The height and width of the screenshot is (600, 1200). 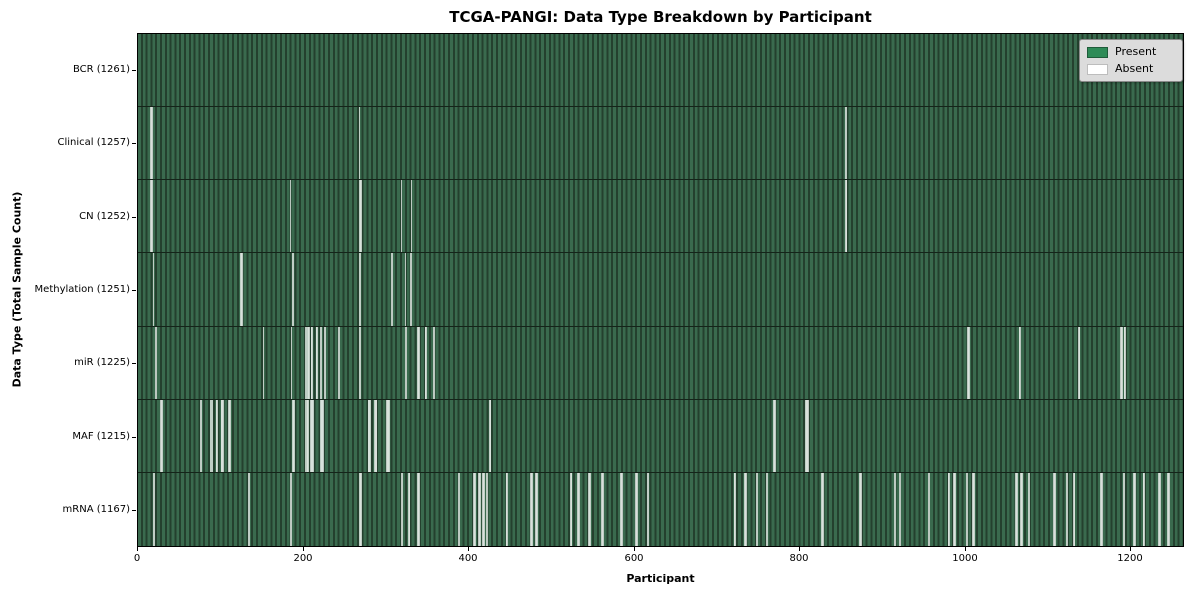 I want to click on y-tick-label-MAF: MAF (1215), so click(x=101, y=436).